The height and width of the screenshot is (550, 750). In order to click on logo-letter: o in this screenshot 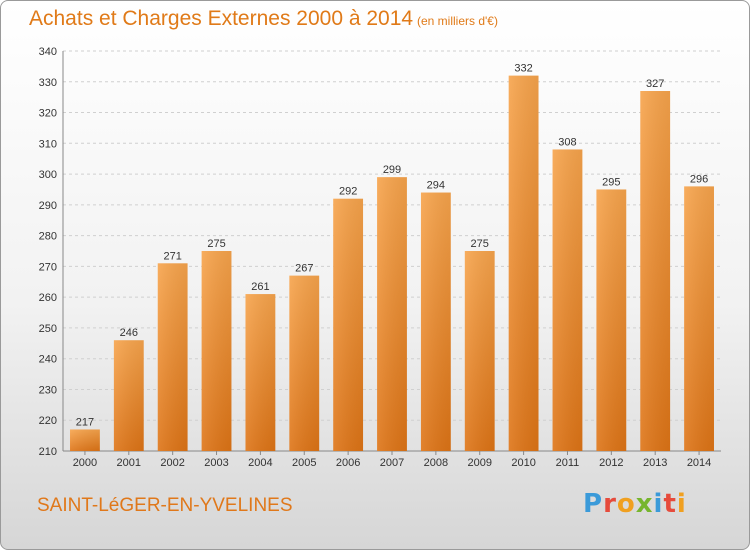, I will do `click(626, 504)`.